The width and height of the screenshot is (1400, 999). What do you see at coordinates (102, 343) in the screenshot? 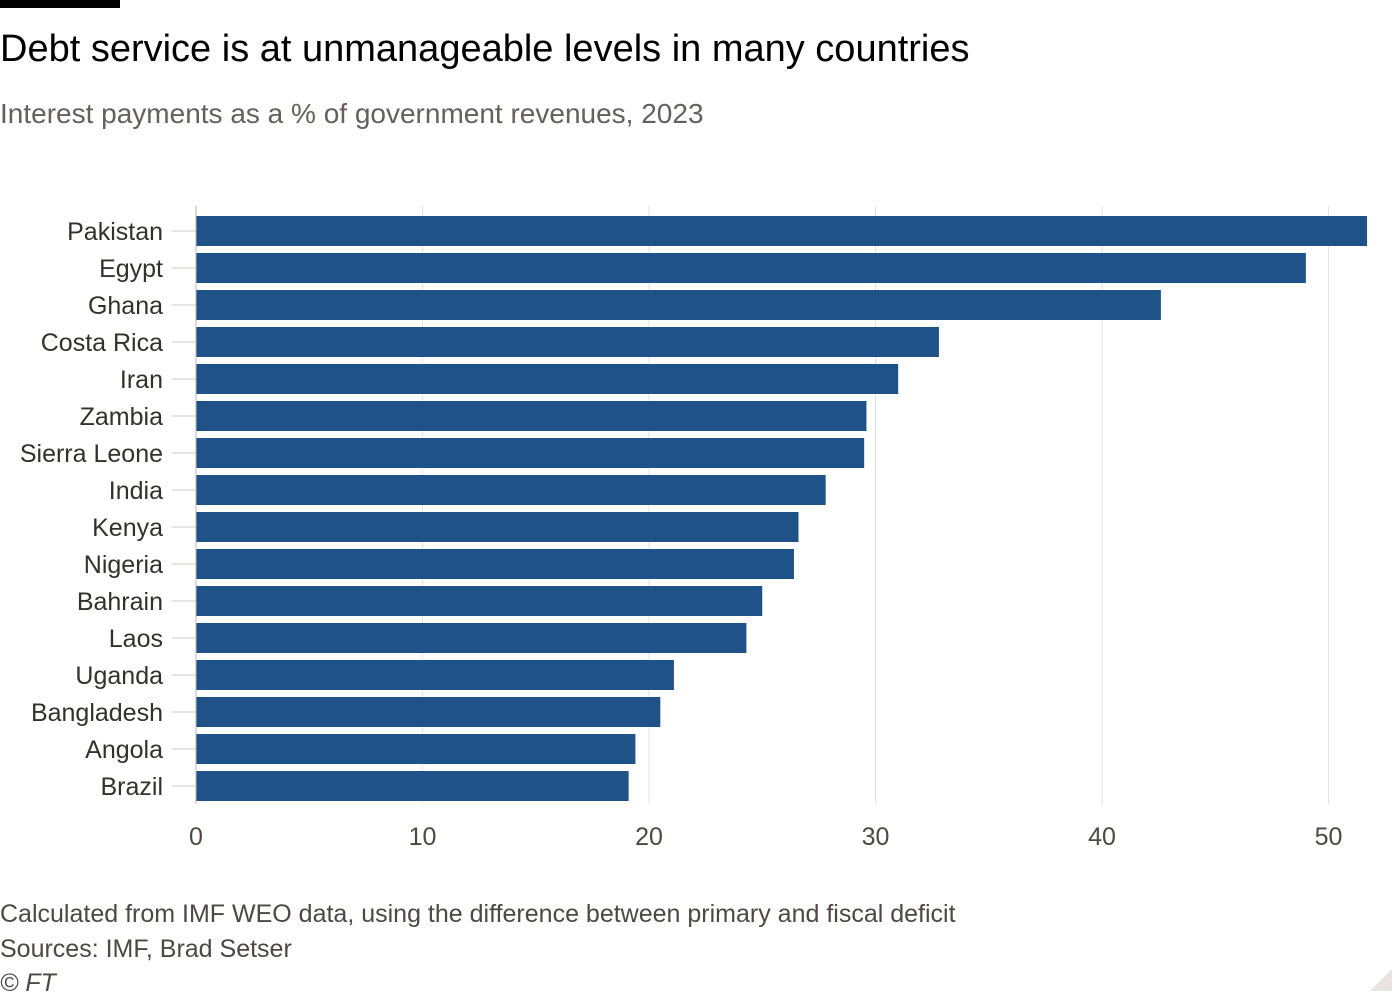
I see `category-label: Costa Rica` at bounding box center [102, 343].